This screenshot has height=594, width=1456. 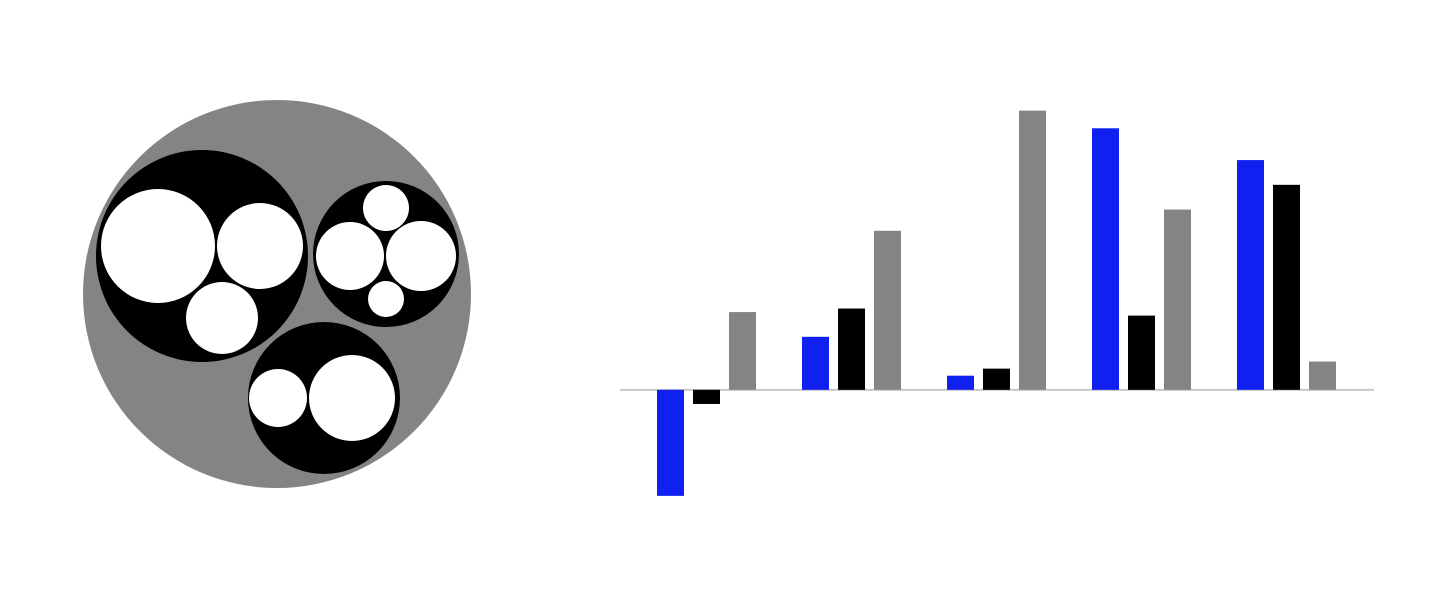 What do you see at coordinates (1032, 250) in the screenshot?
I see `bar-s3-c3` at bounding box center [1032, 250].